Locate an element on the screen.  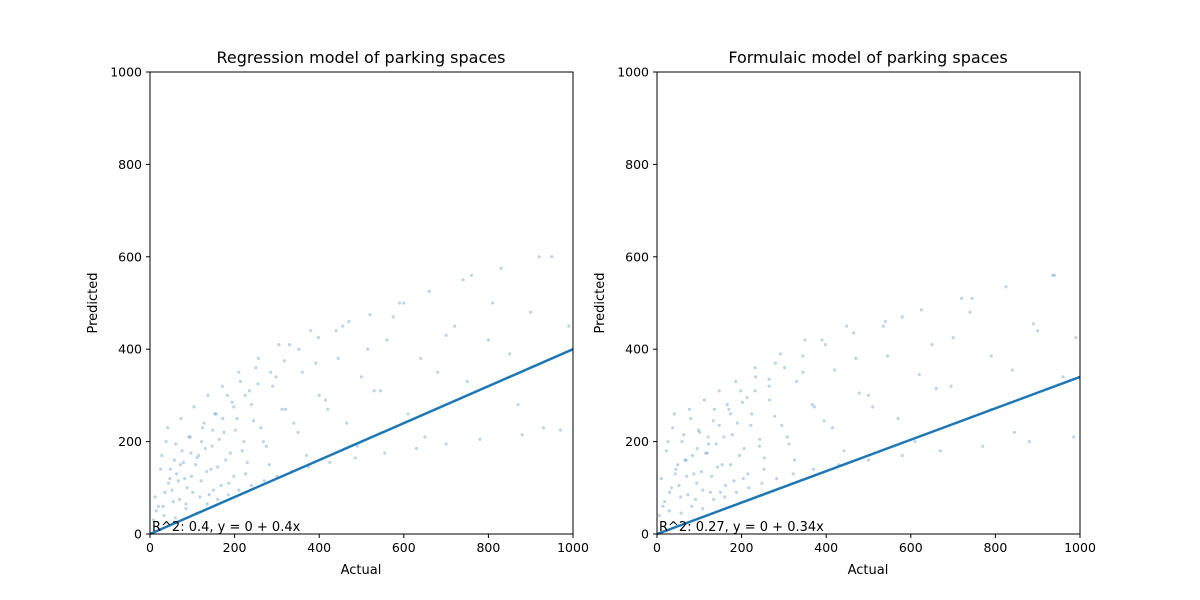
formulaic-x-ticks: 0 200 400 600 800 1000 is located at coordinates (874, 544).